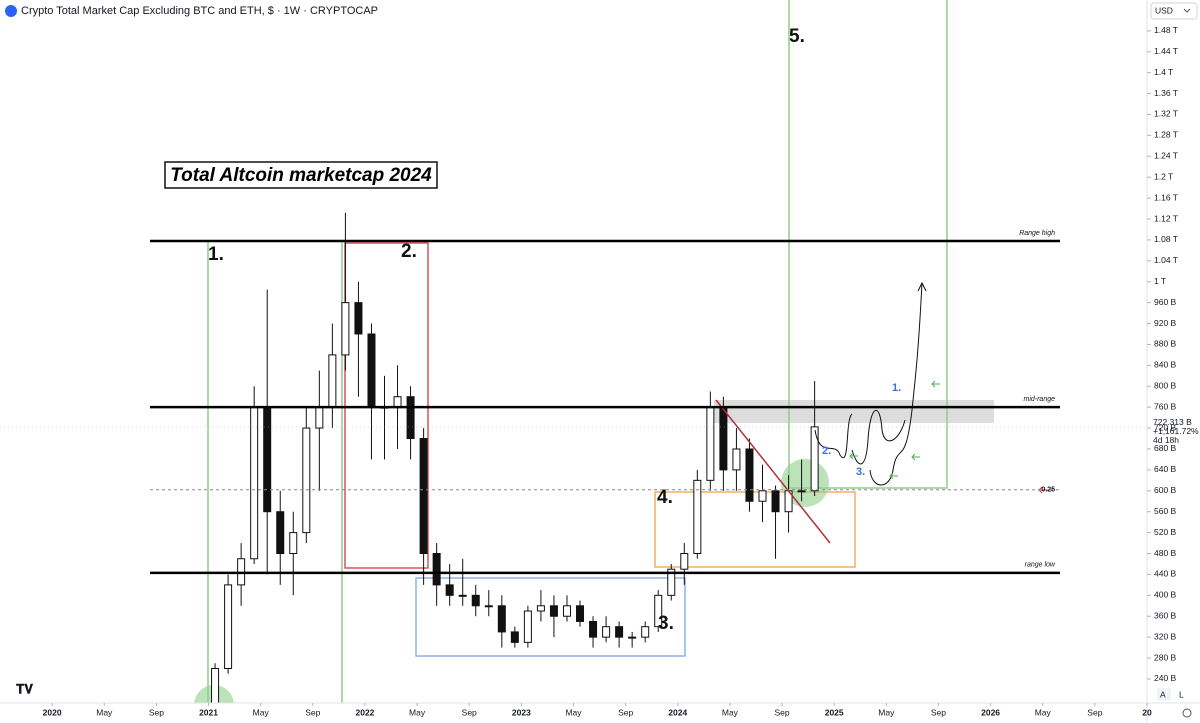  Describe the element at coordinates (1037, 233) in the screenshot. I see `level-label: Range high` at that location.